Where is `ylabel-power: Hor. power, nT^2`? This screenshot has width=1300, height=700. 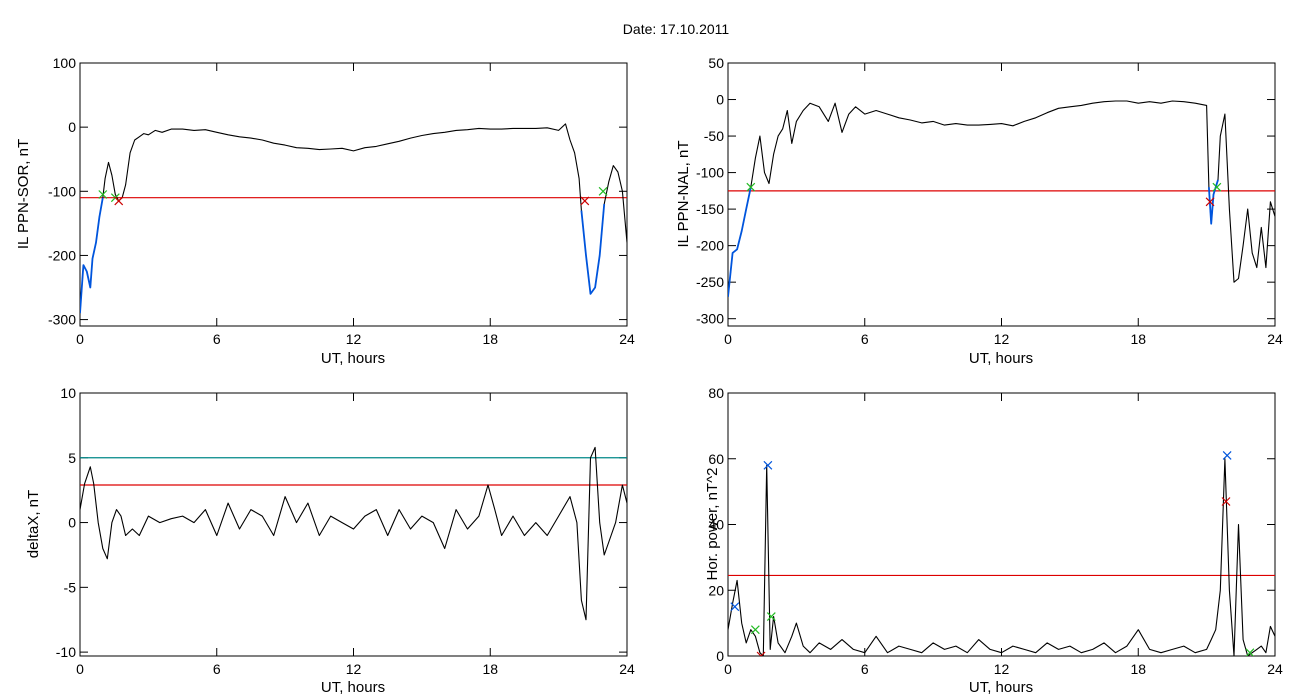
ylabel-power: Hor. power, nT^2 is located at coordinates (712, 524).